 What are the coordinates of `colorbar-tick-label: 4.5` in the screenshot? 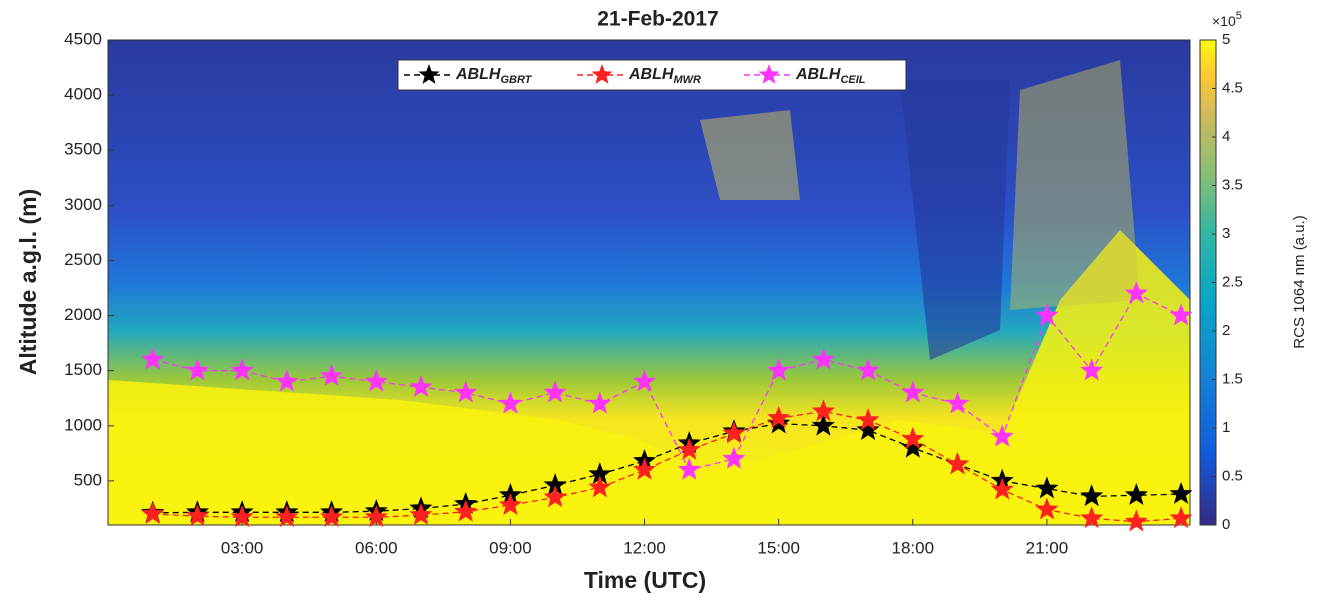 It's located at (1232, 87).